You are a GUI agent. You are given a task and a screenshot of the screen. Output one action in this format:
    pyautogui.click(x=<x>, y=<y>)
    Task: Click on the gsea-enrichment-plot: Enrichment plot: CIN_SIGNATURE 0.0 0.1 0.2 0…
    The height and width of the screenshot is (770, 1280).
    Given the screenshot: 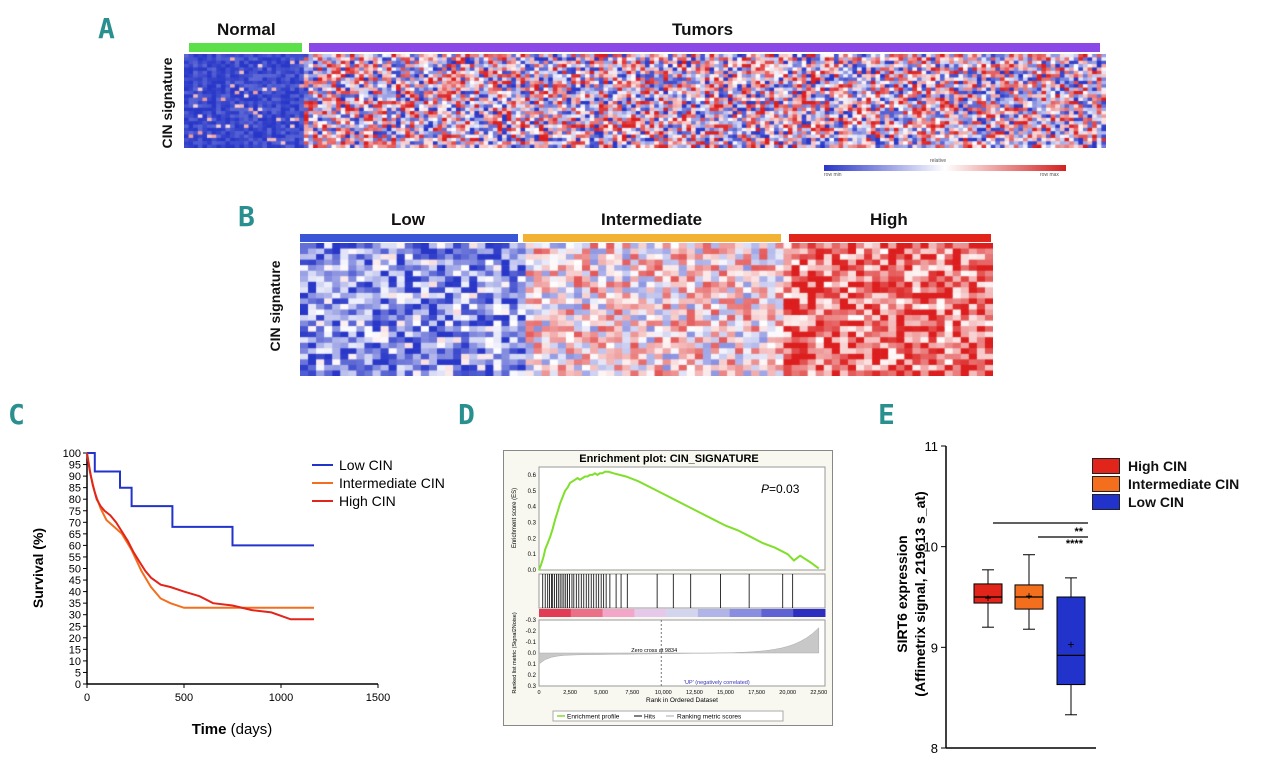 What is the action you would take?
    pyautogui.click(x=668, y=588)
    